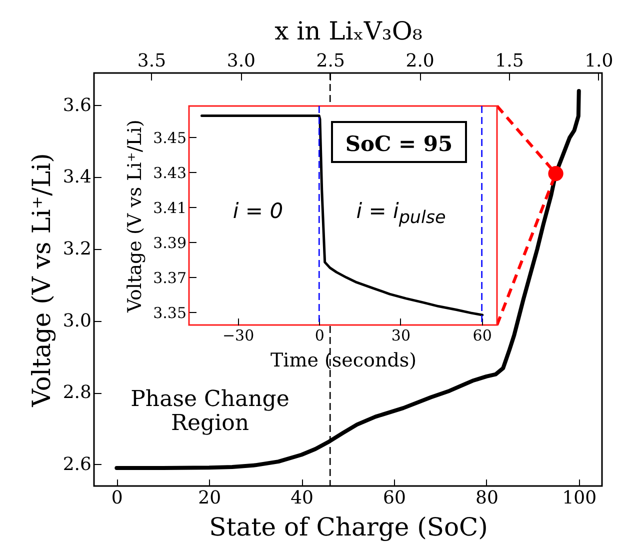 The image size is (630, 555). What do you see at coordinates (169, 173) in the screenshot?
I see `y-tick-label: 3.43` at bounding box center [169, 173].